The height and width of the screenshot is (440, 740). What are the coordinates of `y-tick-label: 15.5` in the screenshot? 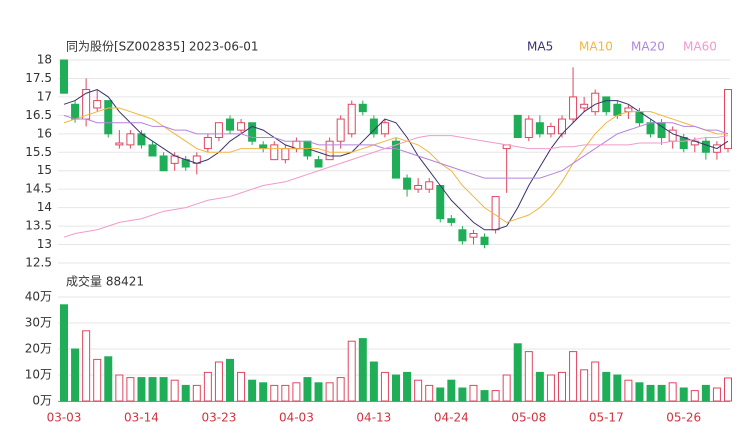 It's located at (38, 152).